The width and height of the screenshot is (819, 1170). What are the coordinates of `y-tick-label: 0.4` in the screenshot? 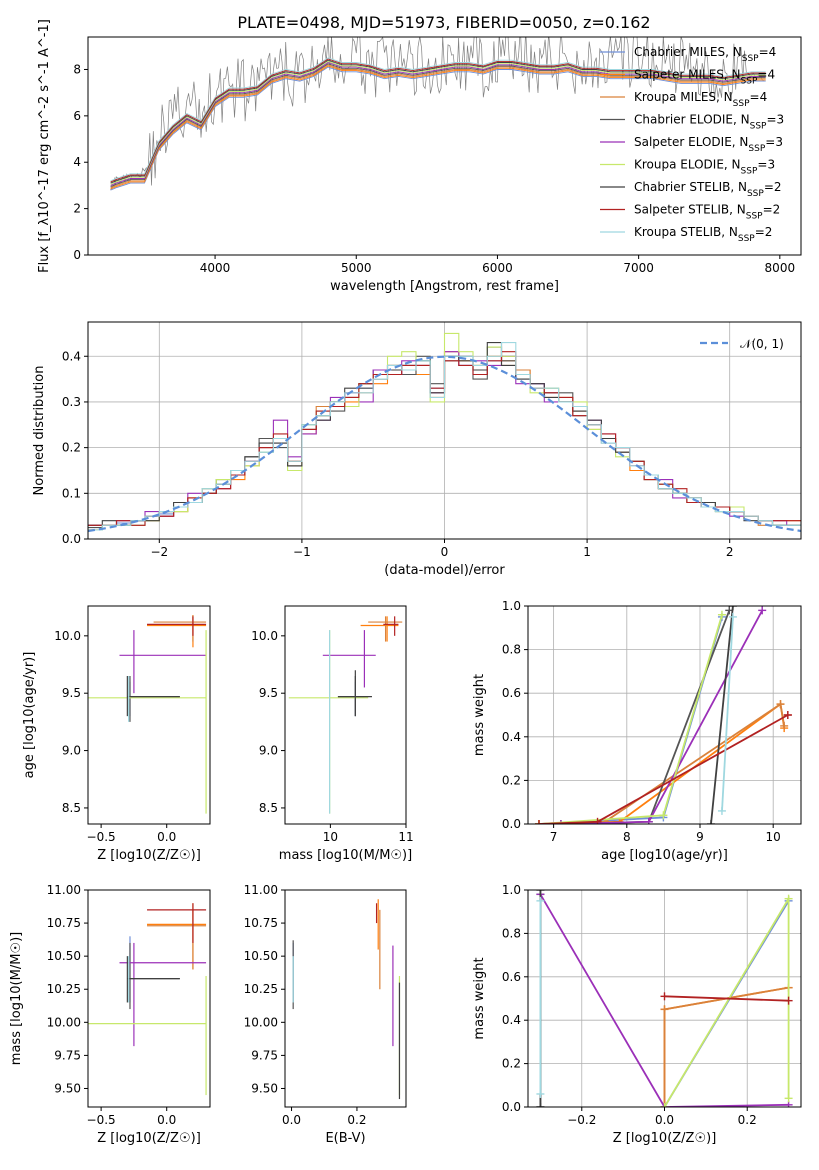 It's located at (71, 356).